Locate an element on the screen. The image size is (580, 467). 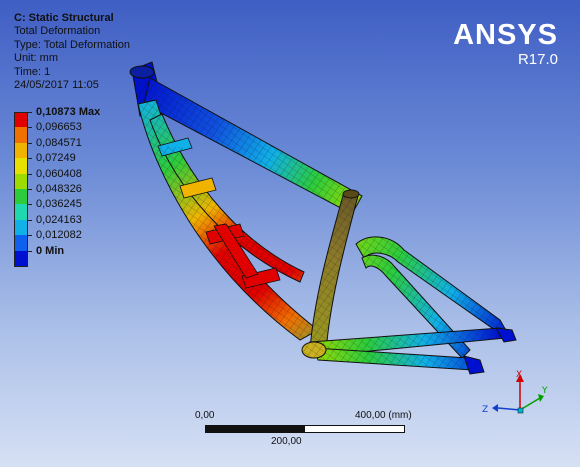
legend-label: 0,07249 is located at coordinates (56, 158).